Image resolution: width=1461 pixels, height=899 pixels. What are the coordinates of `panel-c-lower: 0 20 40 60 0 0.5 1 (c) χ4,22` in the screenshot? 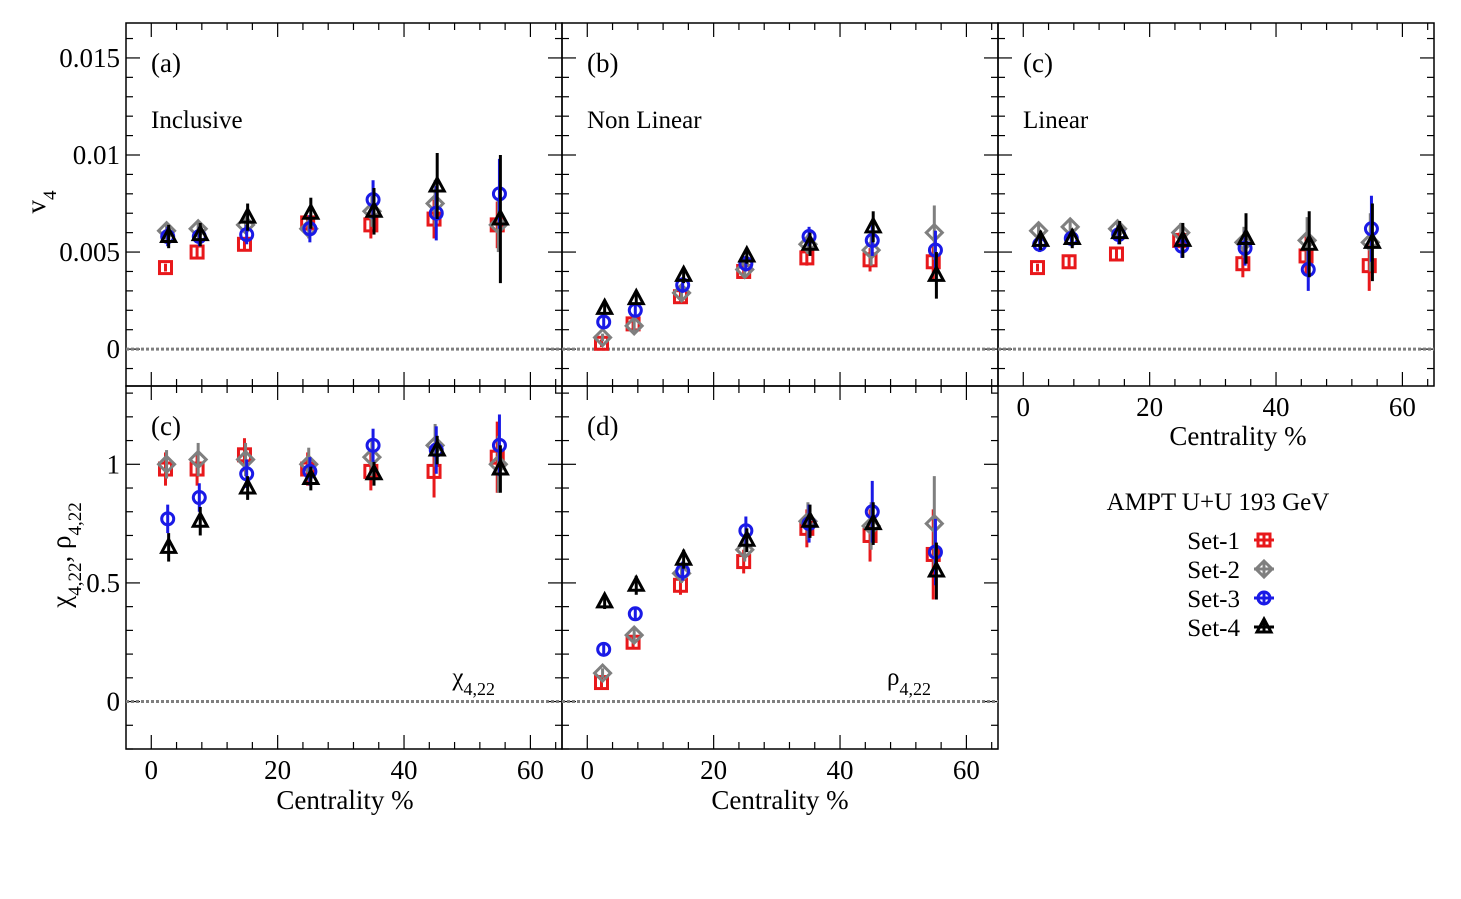 It's located at (324, 585).